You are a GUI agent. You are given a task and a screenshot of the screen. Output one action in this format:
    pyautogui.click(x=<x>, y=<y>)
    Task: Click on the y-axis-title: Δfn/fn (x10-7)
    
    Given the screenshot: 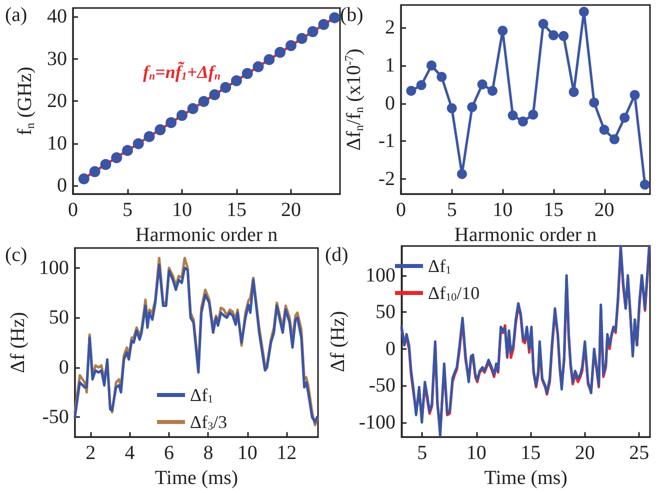 What is the action you would take?
    pyautogui.click(x=354, y=99)
    